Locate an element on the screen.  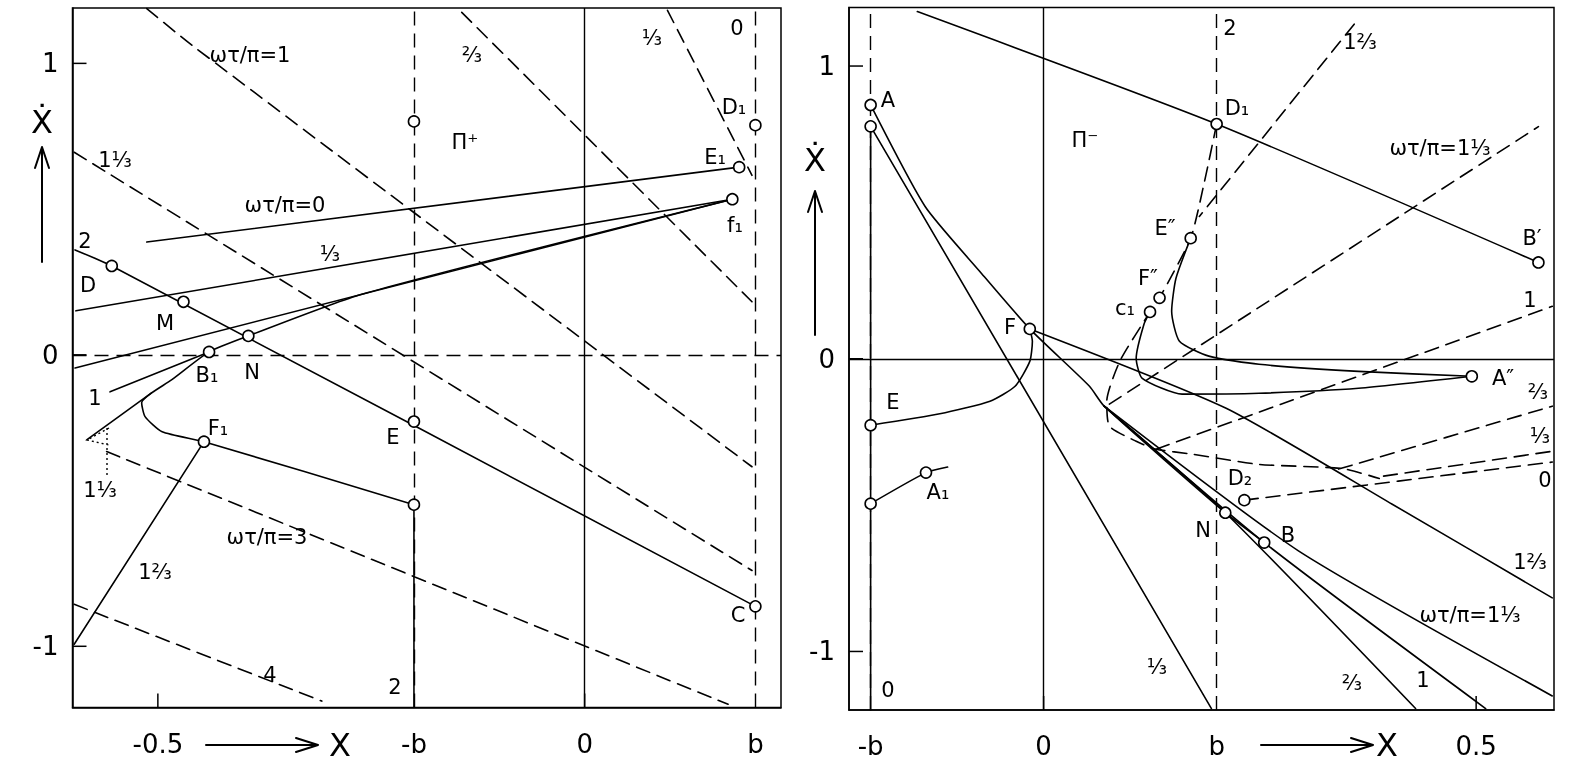
annotation: D is located at coordinates (88, 285).